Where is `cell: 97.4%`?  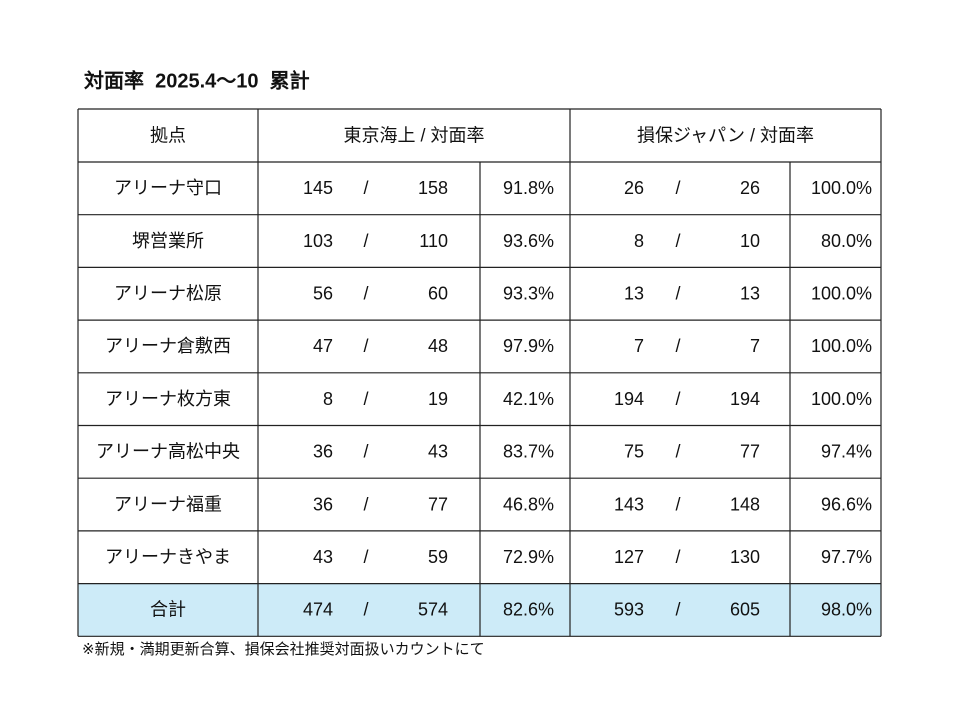
cell: 97.4% is located at coordinates (846, 452).